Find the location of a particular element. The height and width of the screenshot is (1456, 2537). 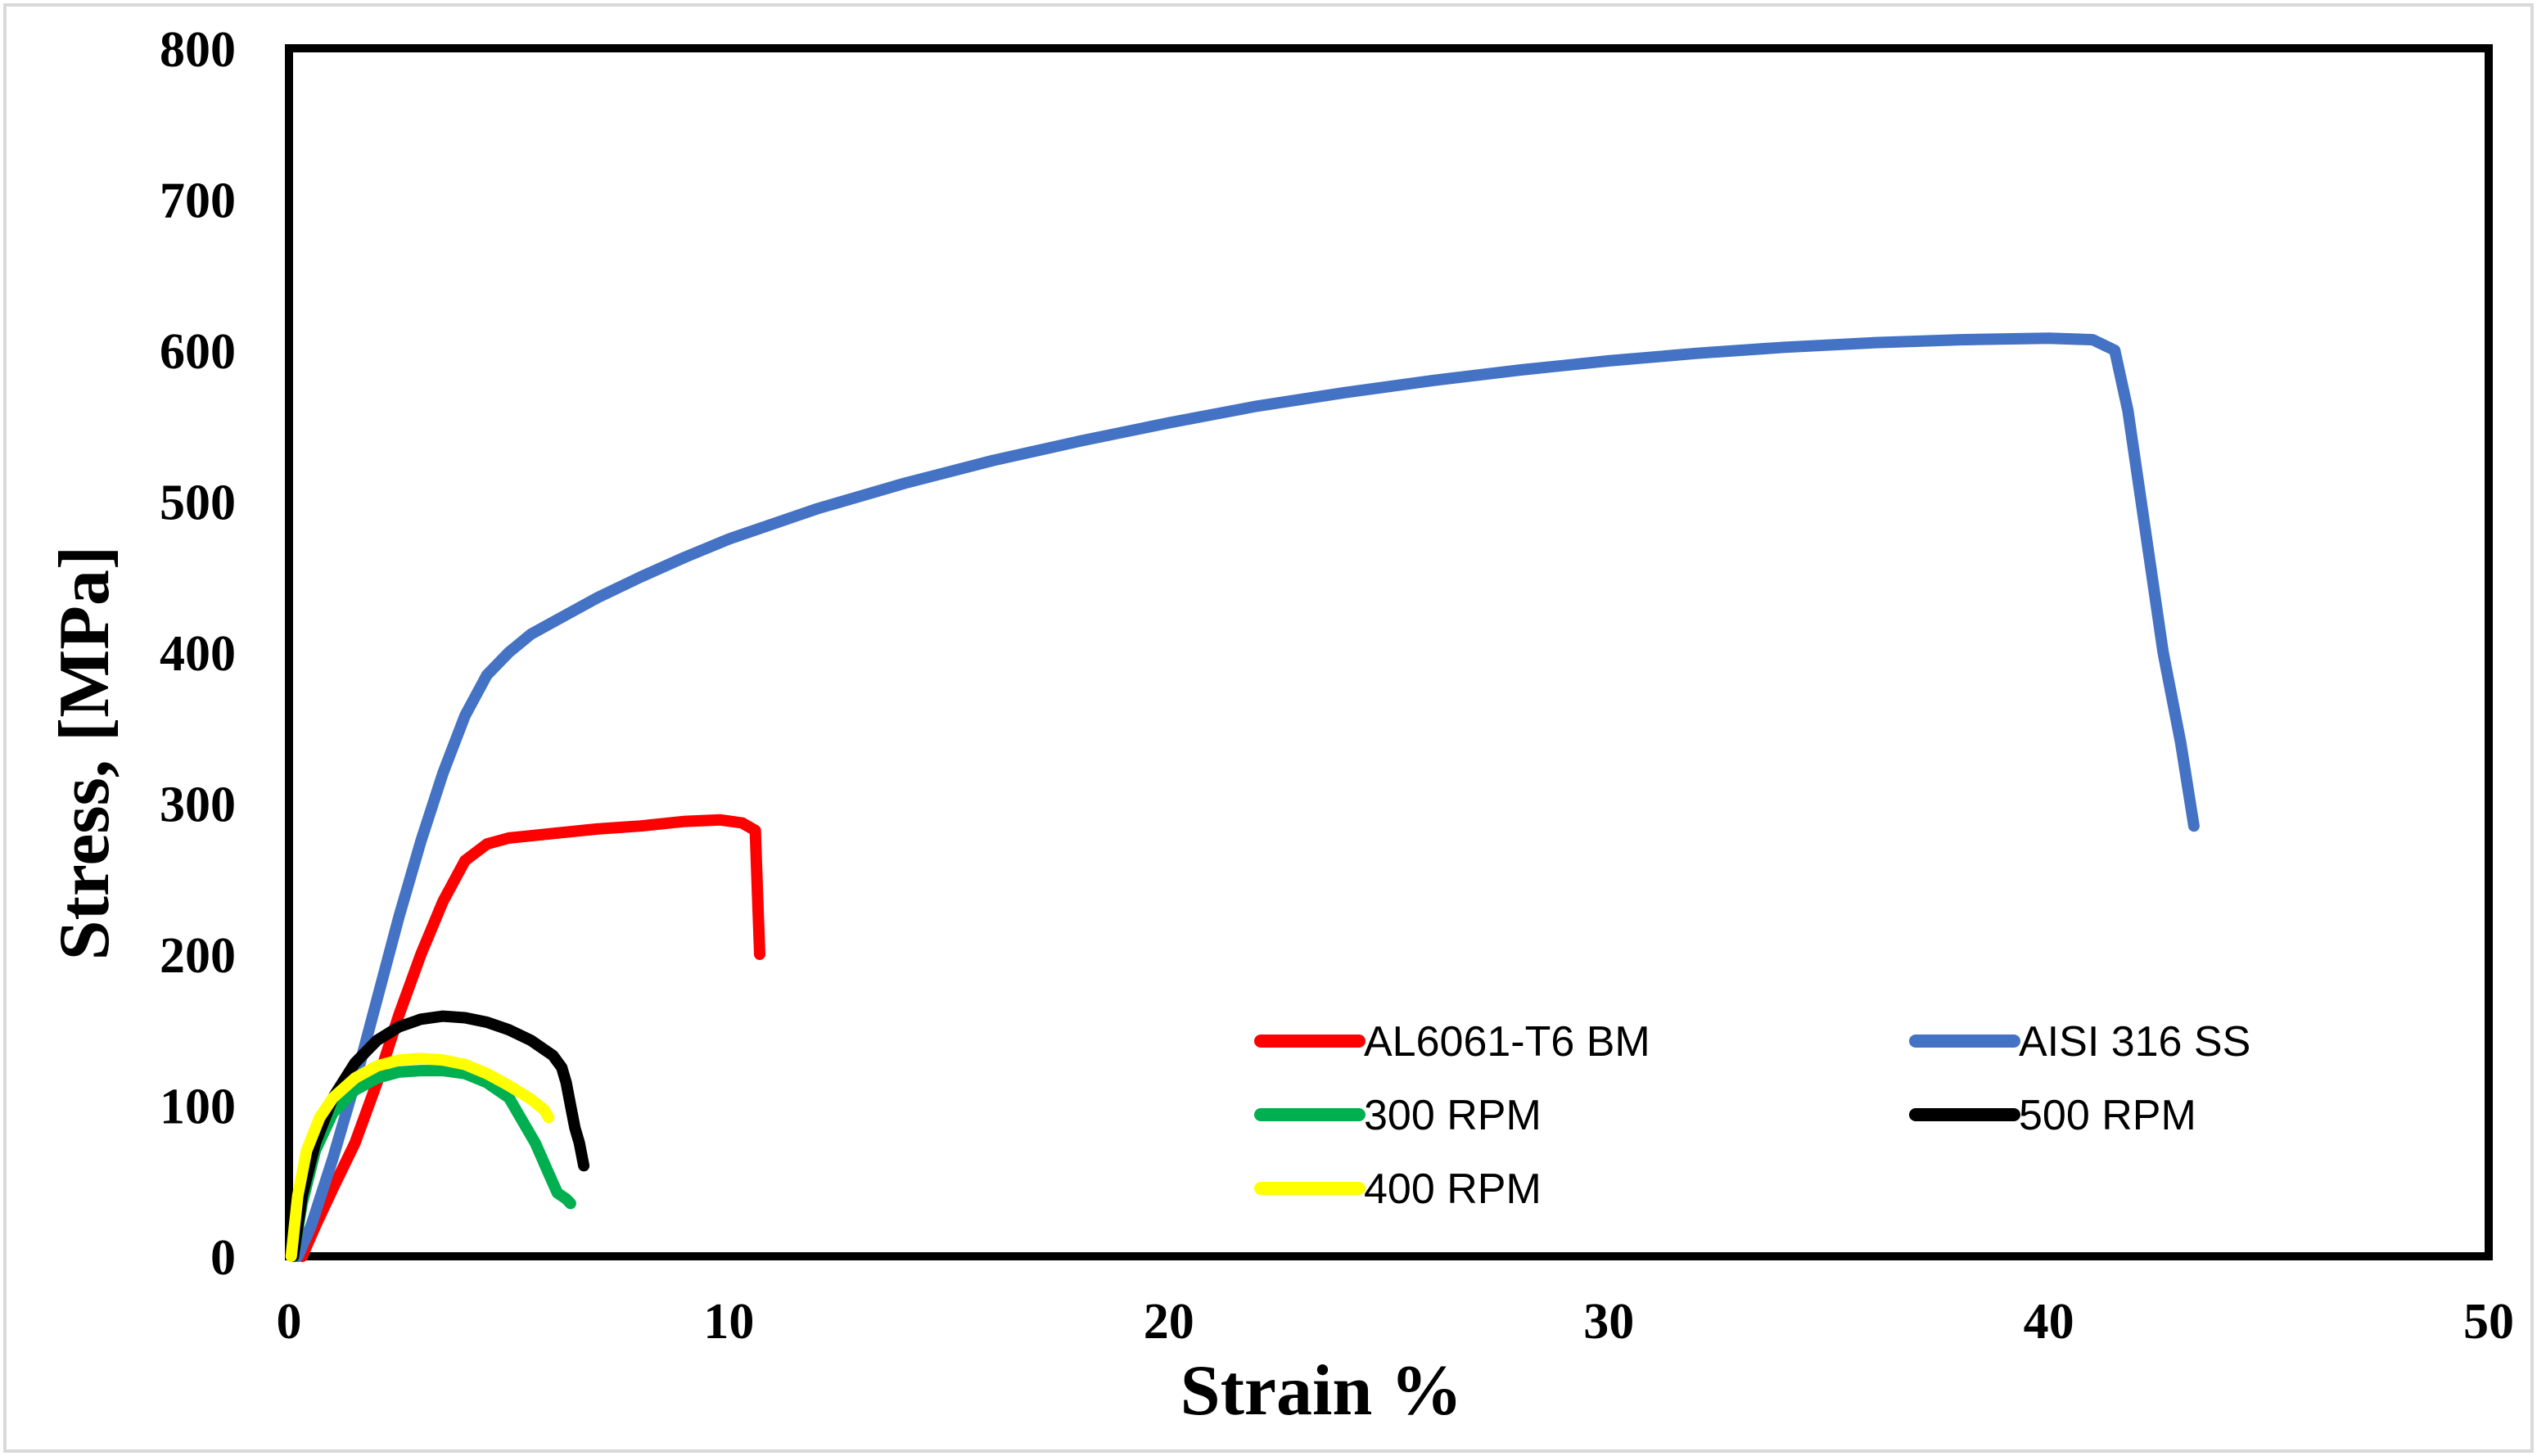

y-tick-label: 800 is located at coordinates (198, 50).